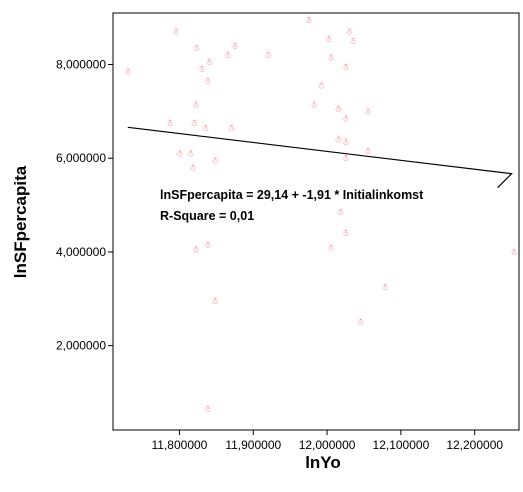 Image resolution: width=523 pixels, height=492 pixels. What do you see at coordinates (474, 445) in the screenshot?
I see `x-tick-label: 12,200000` at bounding box center [474, 445].